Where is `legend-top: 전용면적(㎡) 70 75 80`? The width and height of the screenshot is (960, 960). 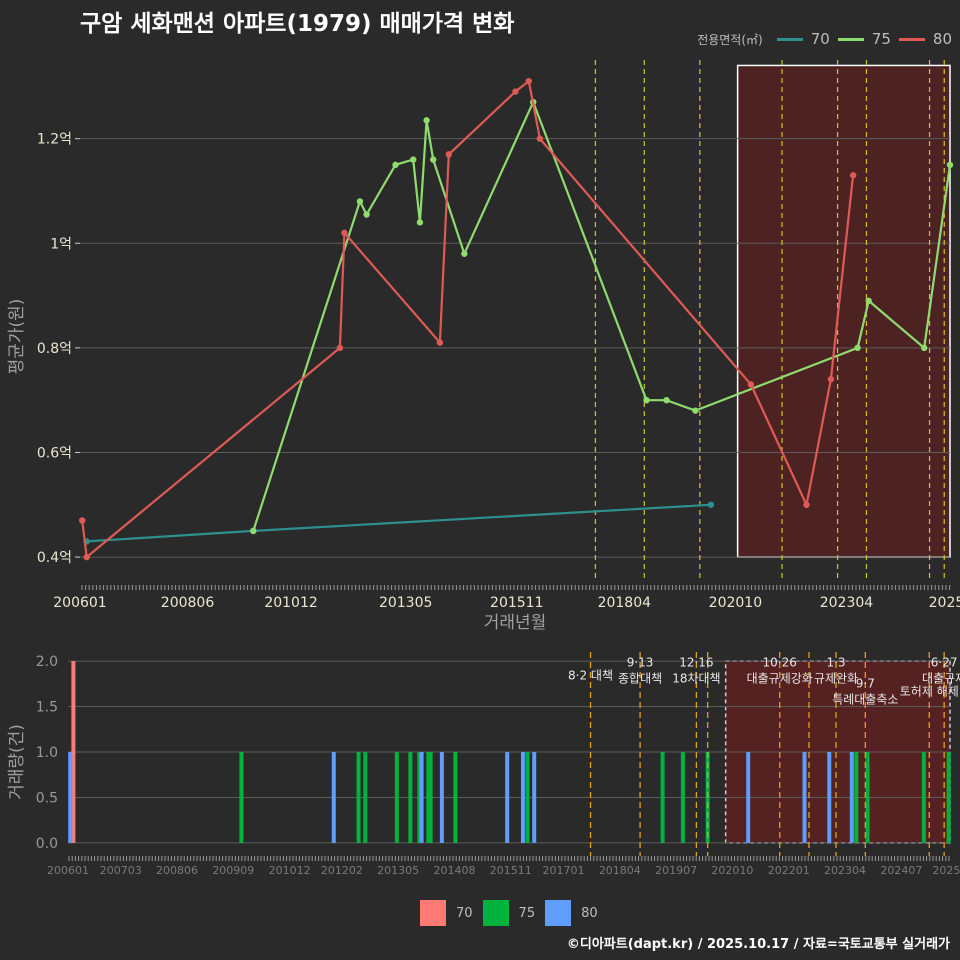
legend-top: 전용면적(㎡) 70 75 80 is located at coordinates (824, 39).